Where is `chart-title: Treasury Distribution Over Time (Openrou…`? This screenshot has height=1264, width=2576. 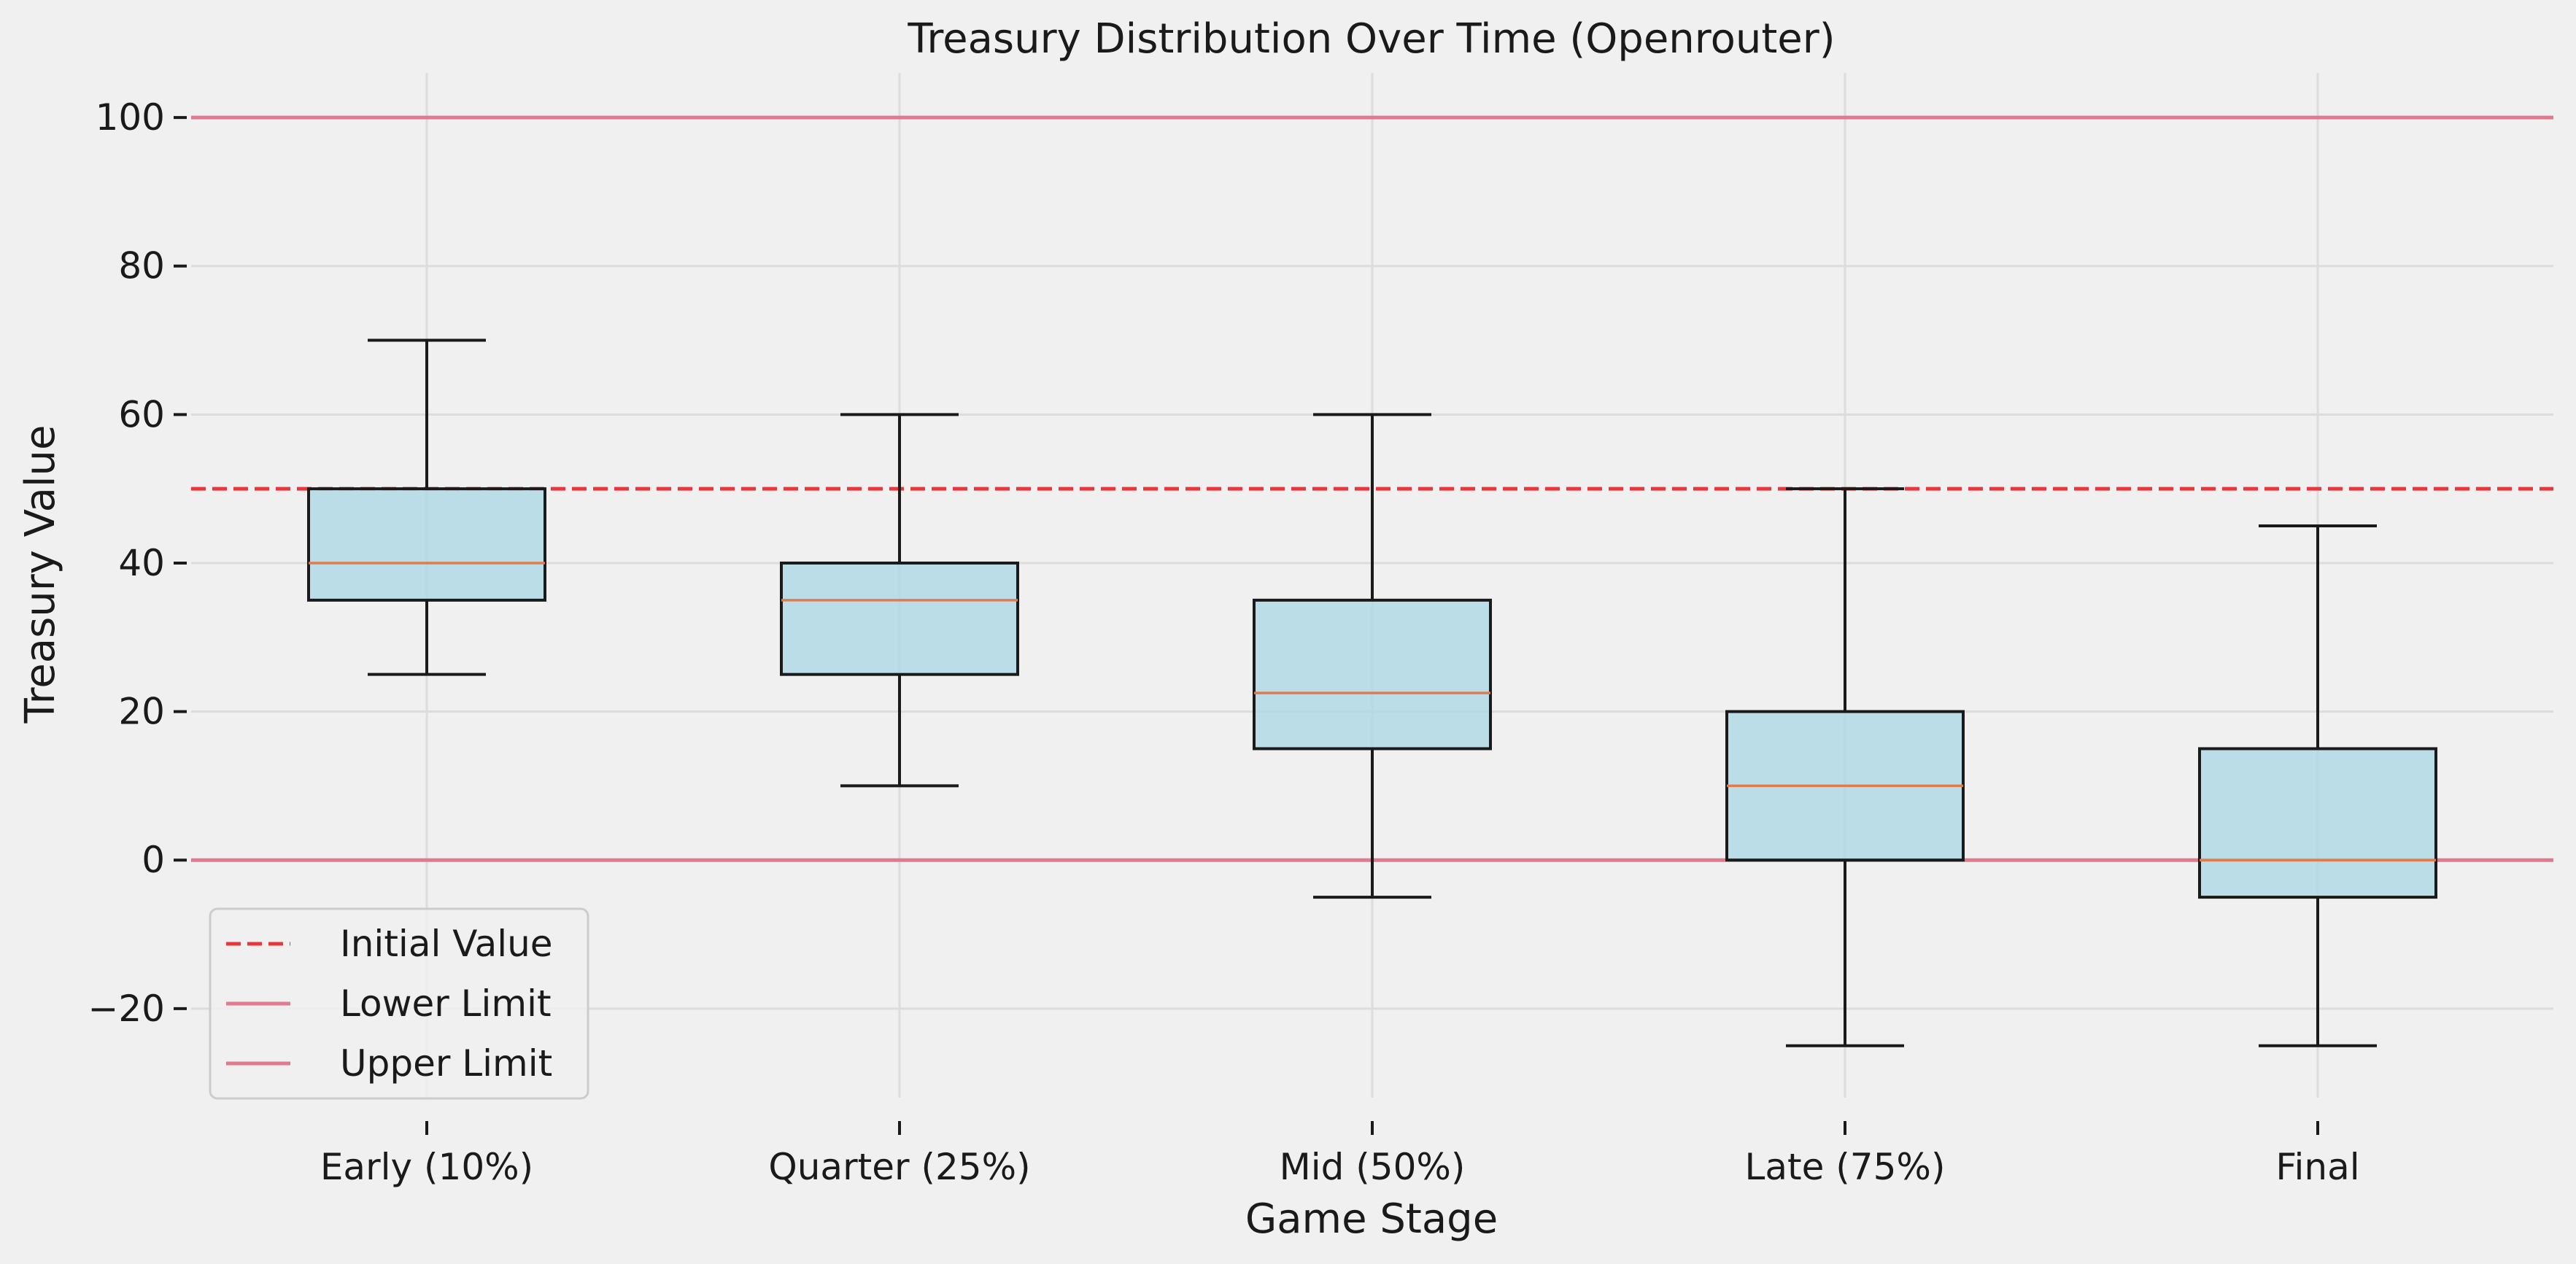
chart-title: Treasury Distribution Over Time (Openrou… is located at coordinates (1371, 39).